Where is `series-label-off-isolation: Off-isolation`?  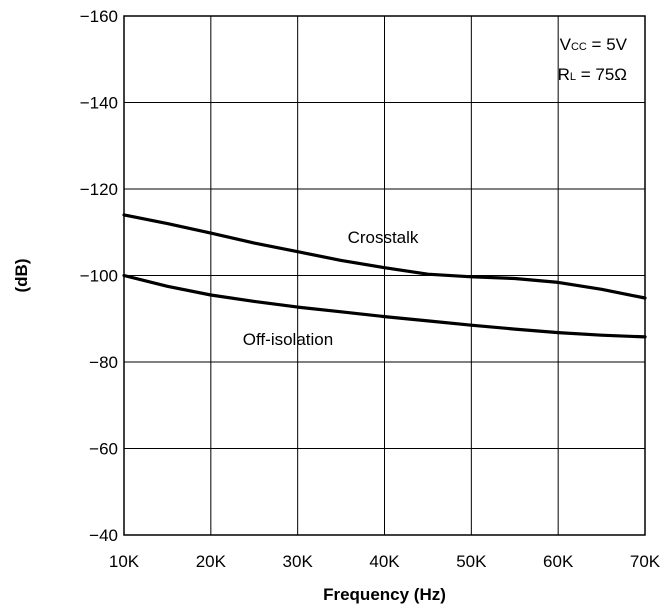
series-label-off-isolation: Off-isolation is located at coordinates (288, 339).